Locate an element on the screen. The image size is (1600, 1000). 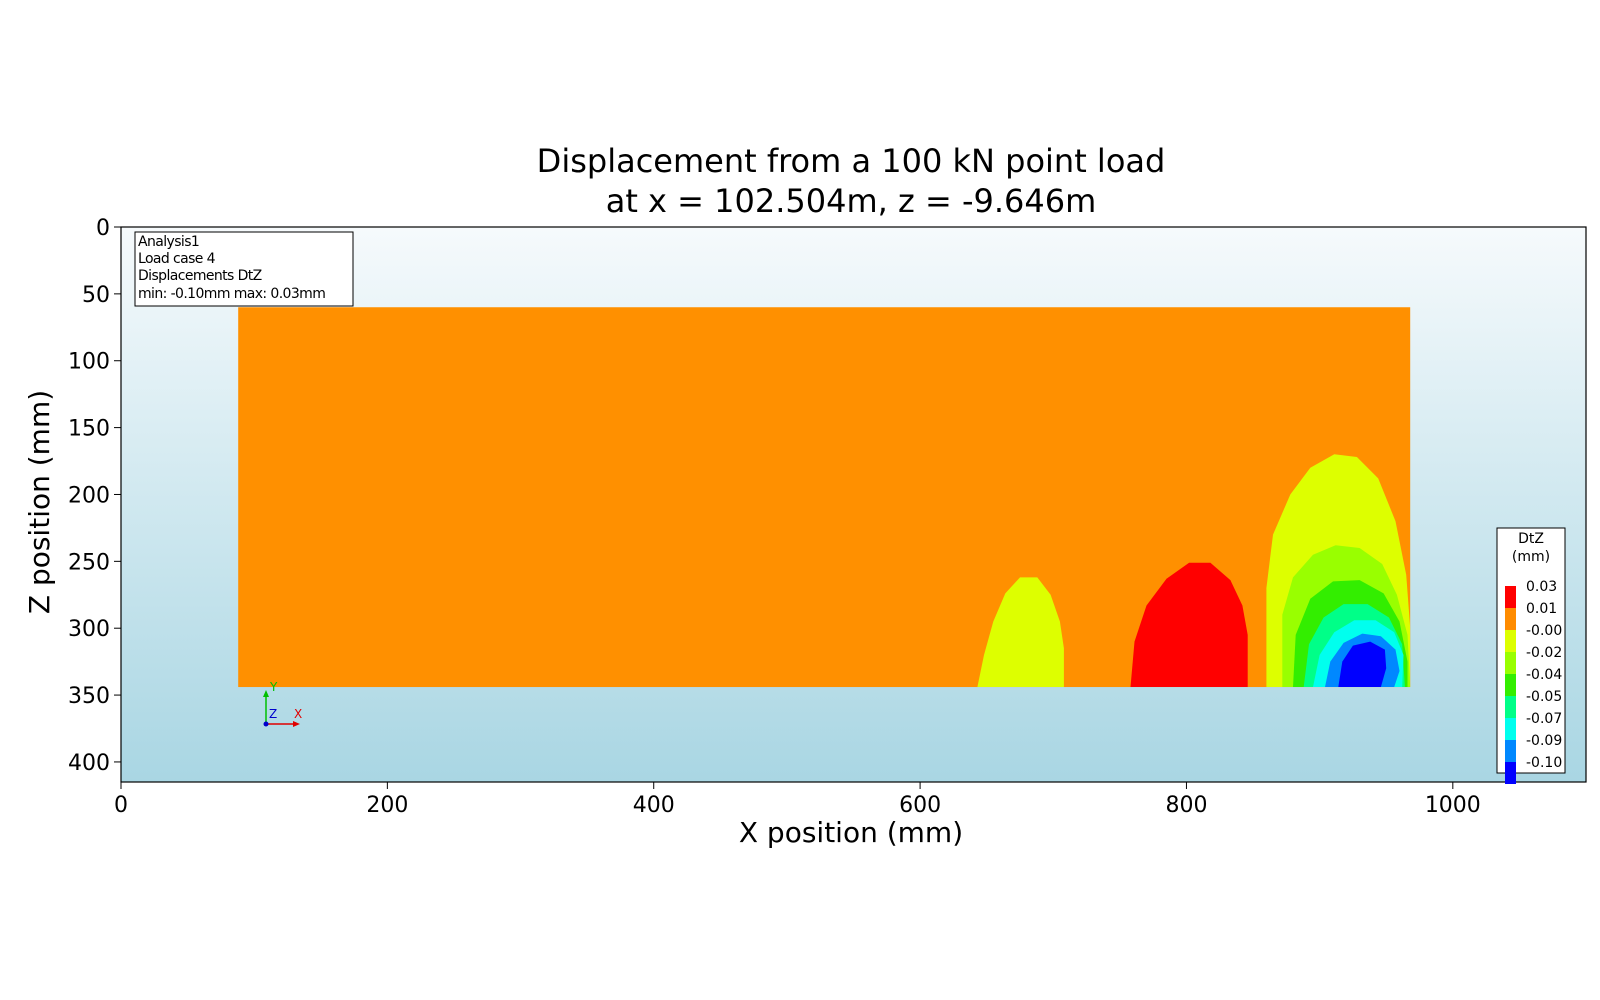
colorbar-title: DtZ is located at coordinates (1531, 539).